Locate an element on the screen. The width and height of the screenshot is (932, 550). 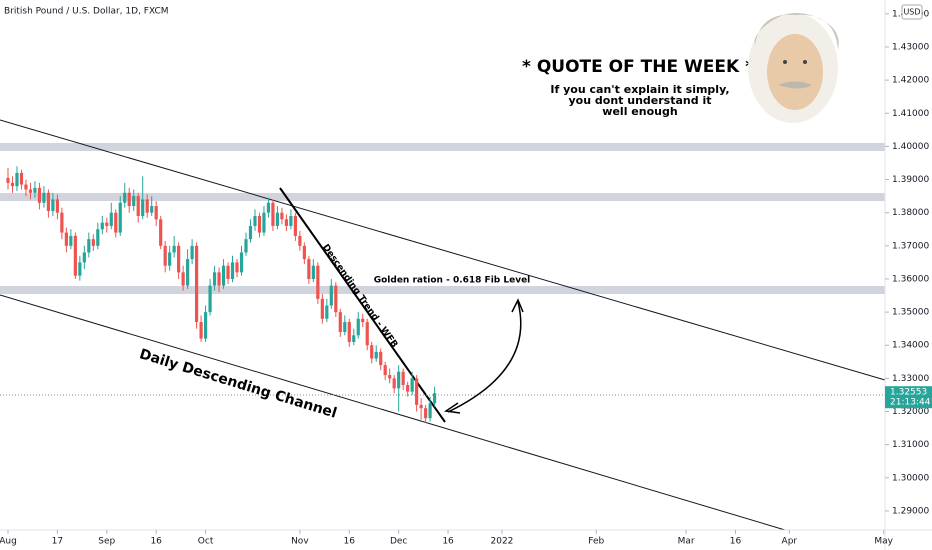
y-tick-label: 1.39000 is located at coordinates (910, 180).